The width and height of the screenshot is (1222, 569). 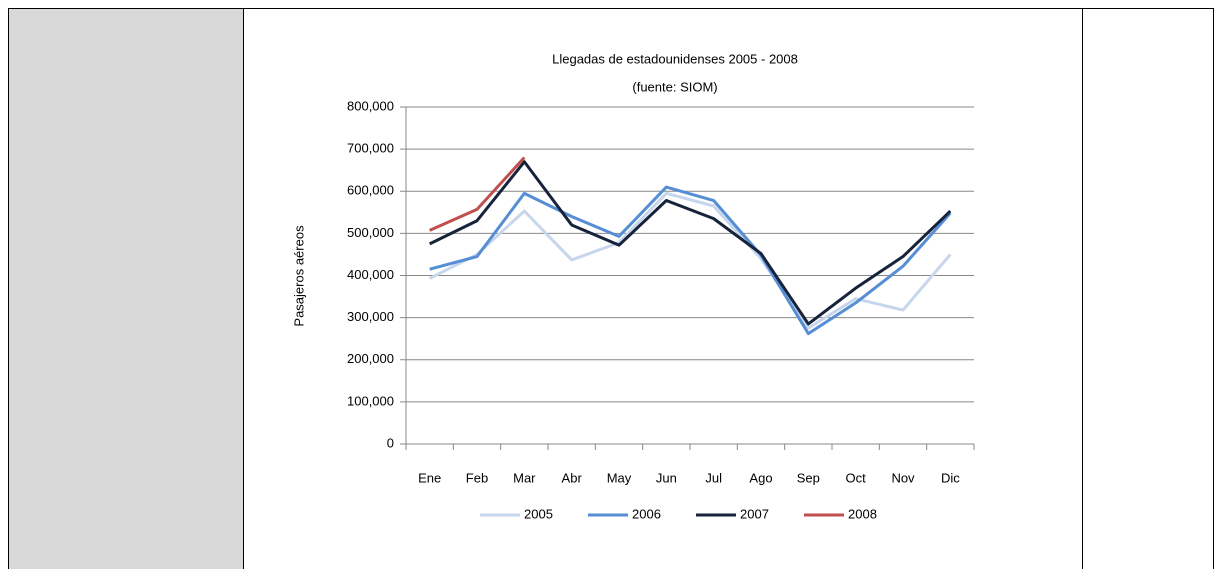 I want to click on x-tick-label: Dic, so click(x=950, y=477).